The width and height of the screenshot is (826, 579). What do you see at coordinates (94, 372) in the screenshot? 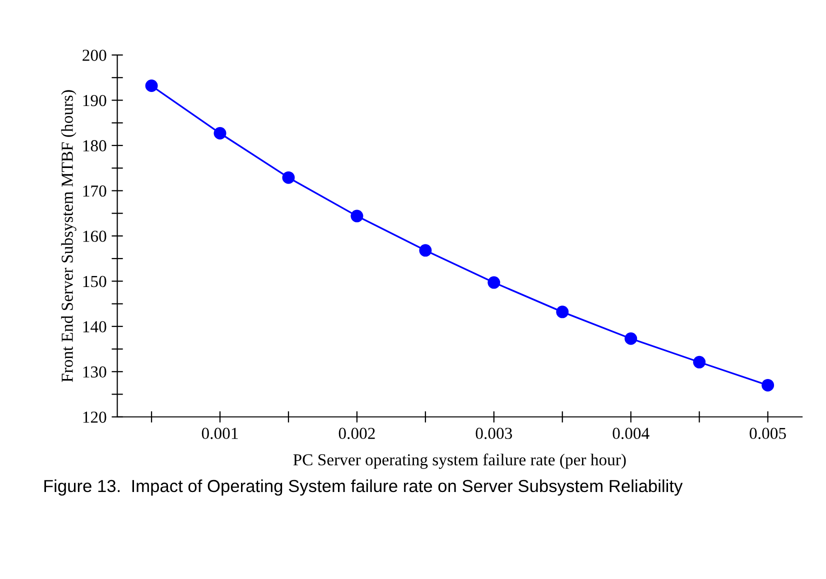
I see `y-tick-label: 130` at bounding box center [94, 372].